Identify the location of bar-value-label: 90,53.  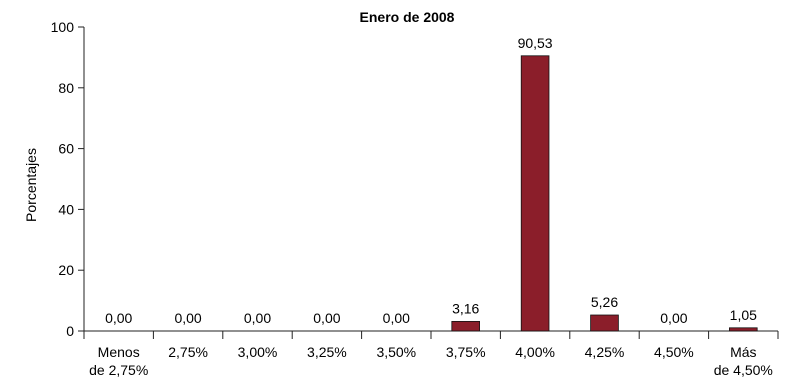
(535, 43).